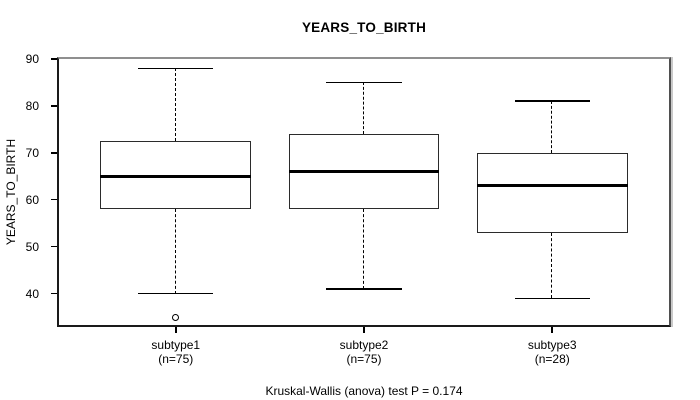  What do you see at coordinates (364, 345) in the screenshot?
I see `group-name: subtype2` at bounding box center [364, 345].